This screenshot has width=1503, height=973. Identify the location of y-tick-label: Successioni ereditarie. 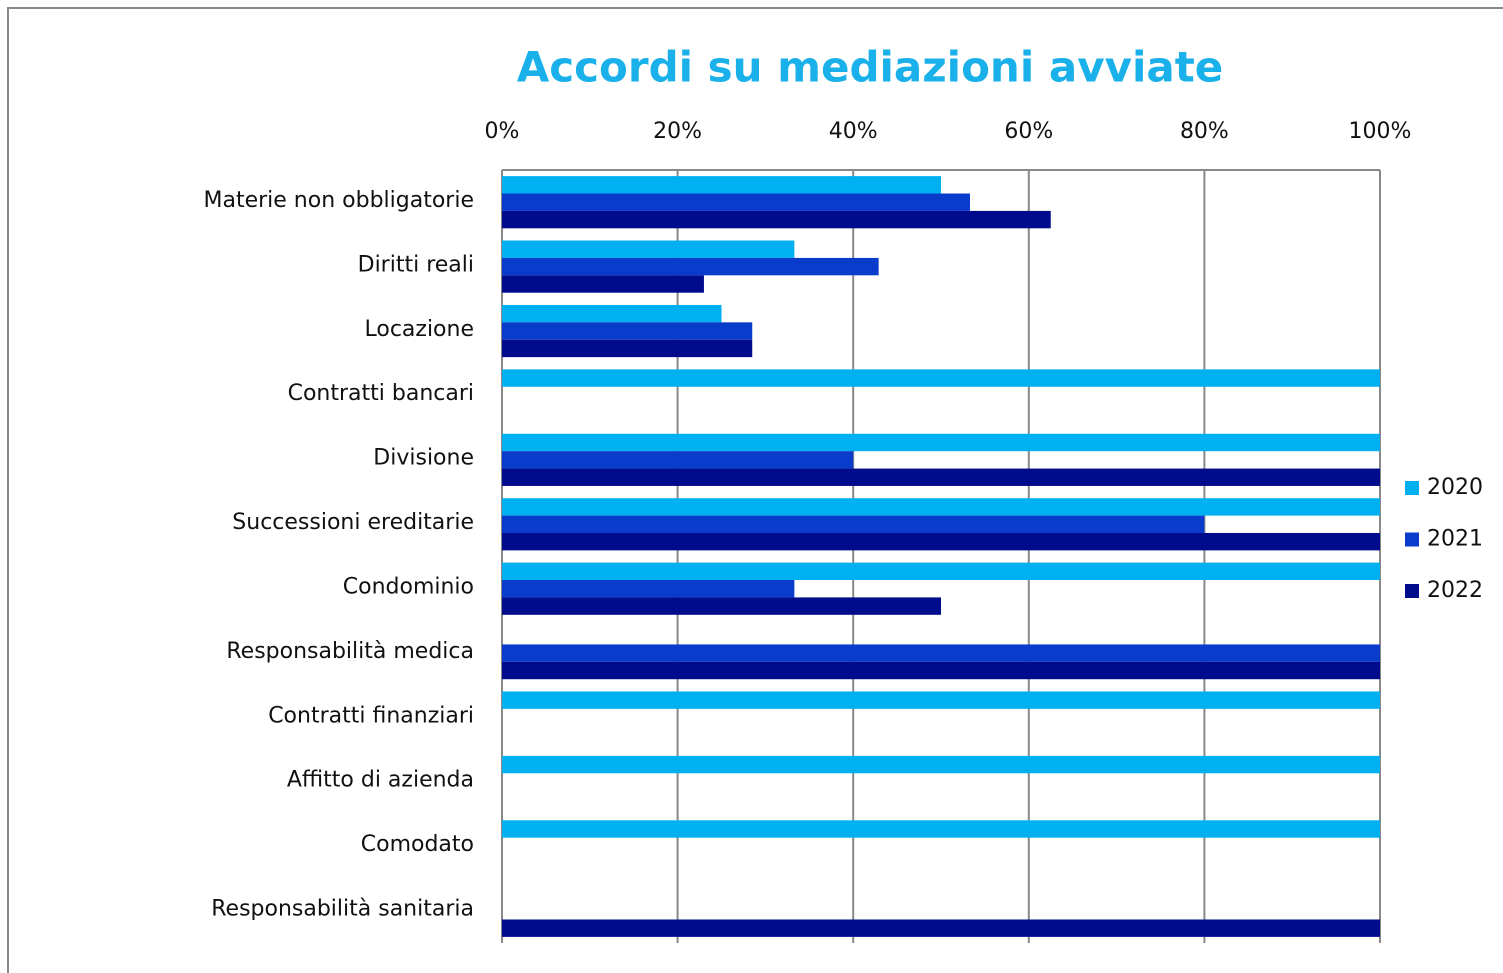
(353, 522).